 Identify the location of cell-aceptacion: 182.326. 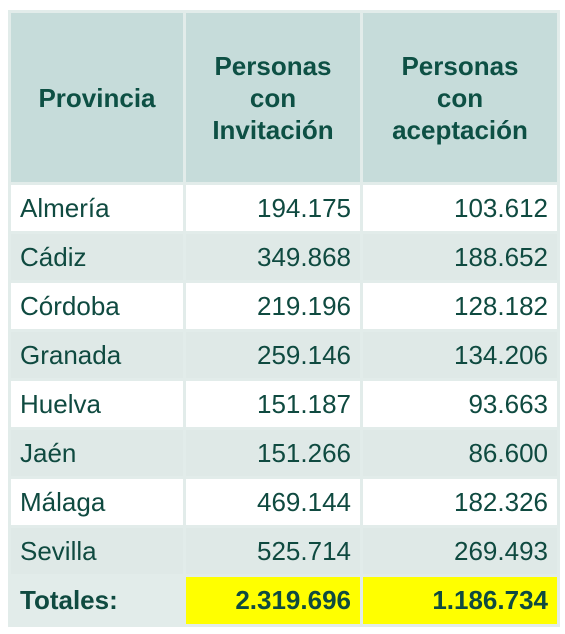
(460, 502).